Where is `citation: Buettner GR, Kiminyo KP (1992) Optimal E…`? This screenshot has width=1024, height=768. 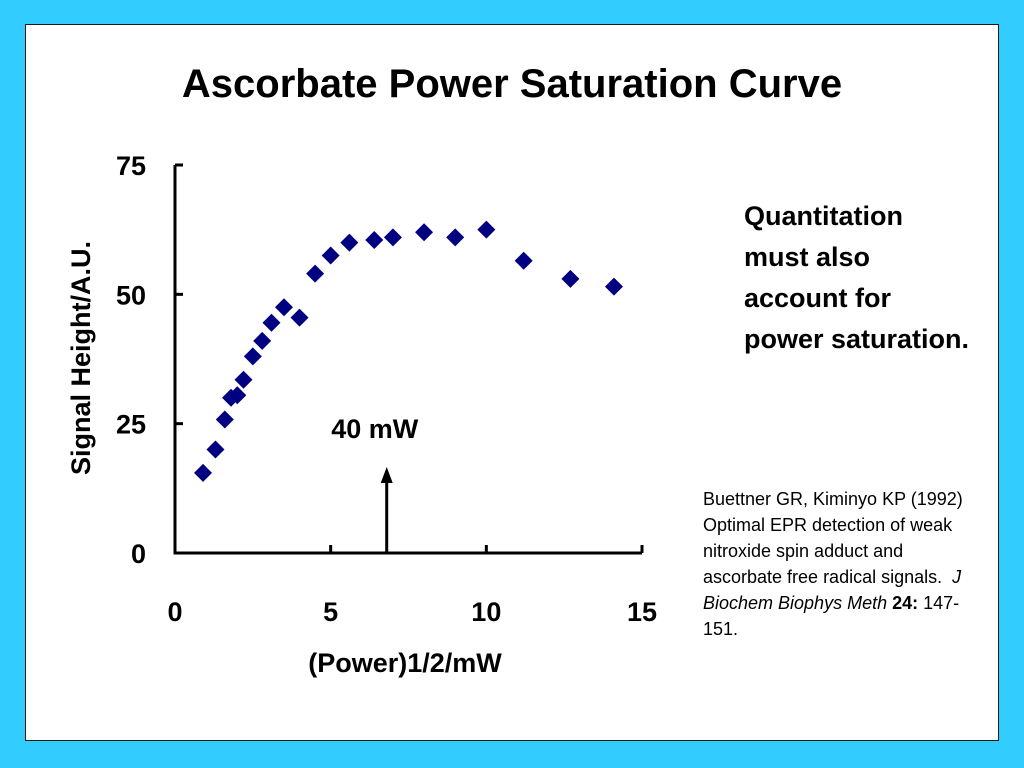 citation: Buettner GR, Kiminyo KP (1992) Optimal E… is located at coordinates (843, 564).